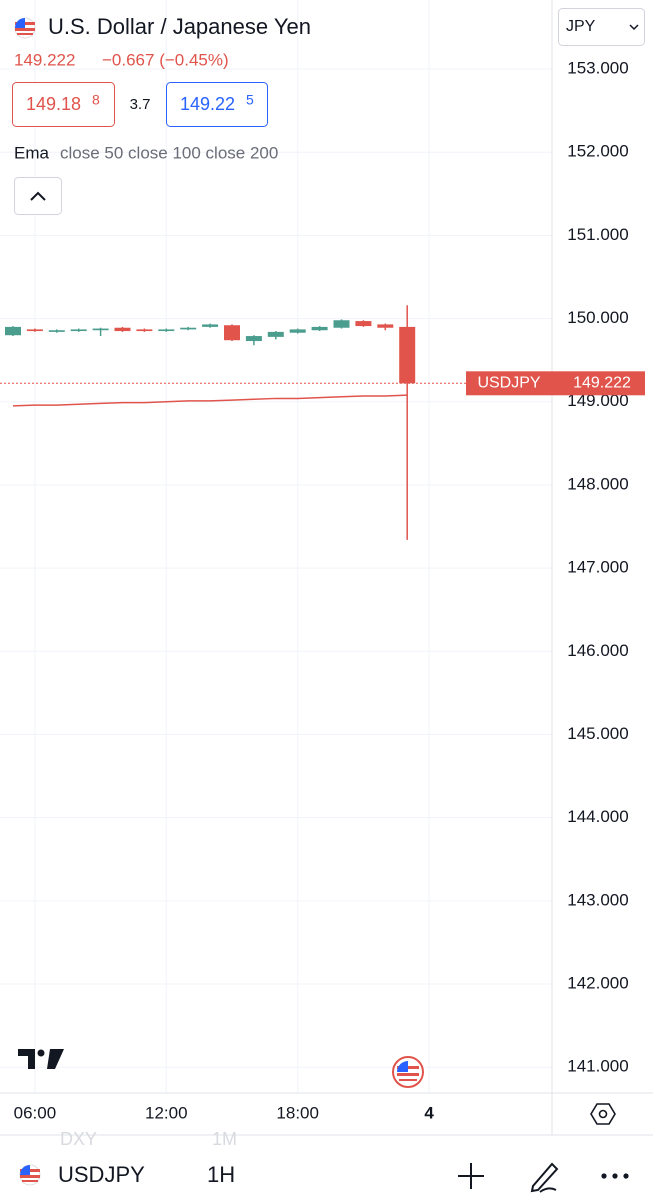 This screenshot has height=1200, width=653. I want to click on buy-button: 149.22 5, so click(217, 104).